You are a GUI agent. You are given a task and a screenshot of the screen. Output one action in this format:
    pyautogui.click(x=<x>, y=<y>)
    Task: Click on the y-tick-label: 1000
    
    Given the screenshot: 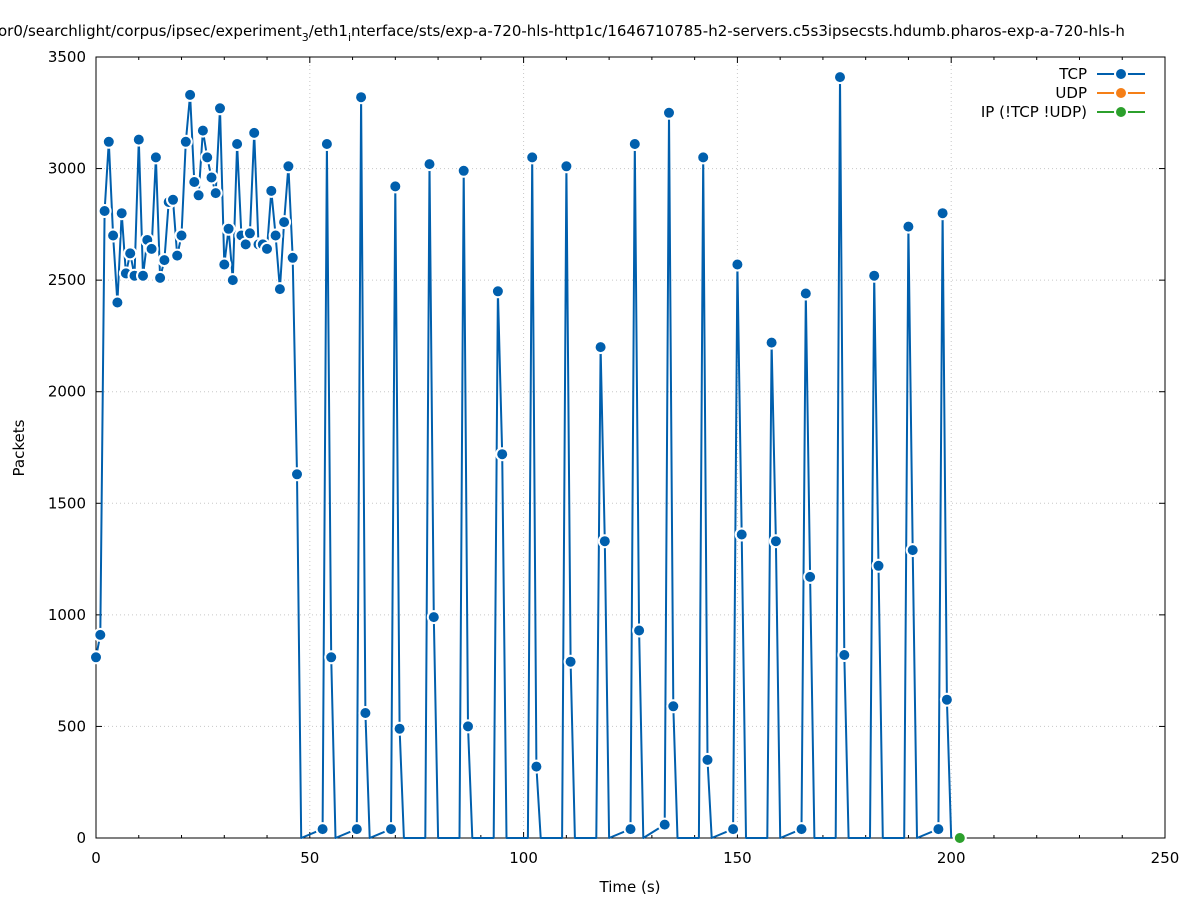 What is the action you would take?
    pyautogui.click(x=67, y=615)
    